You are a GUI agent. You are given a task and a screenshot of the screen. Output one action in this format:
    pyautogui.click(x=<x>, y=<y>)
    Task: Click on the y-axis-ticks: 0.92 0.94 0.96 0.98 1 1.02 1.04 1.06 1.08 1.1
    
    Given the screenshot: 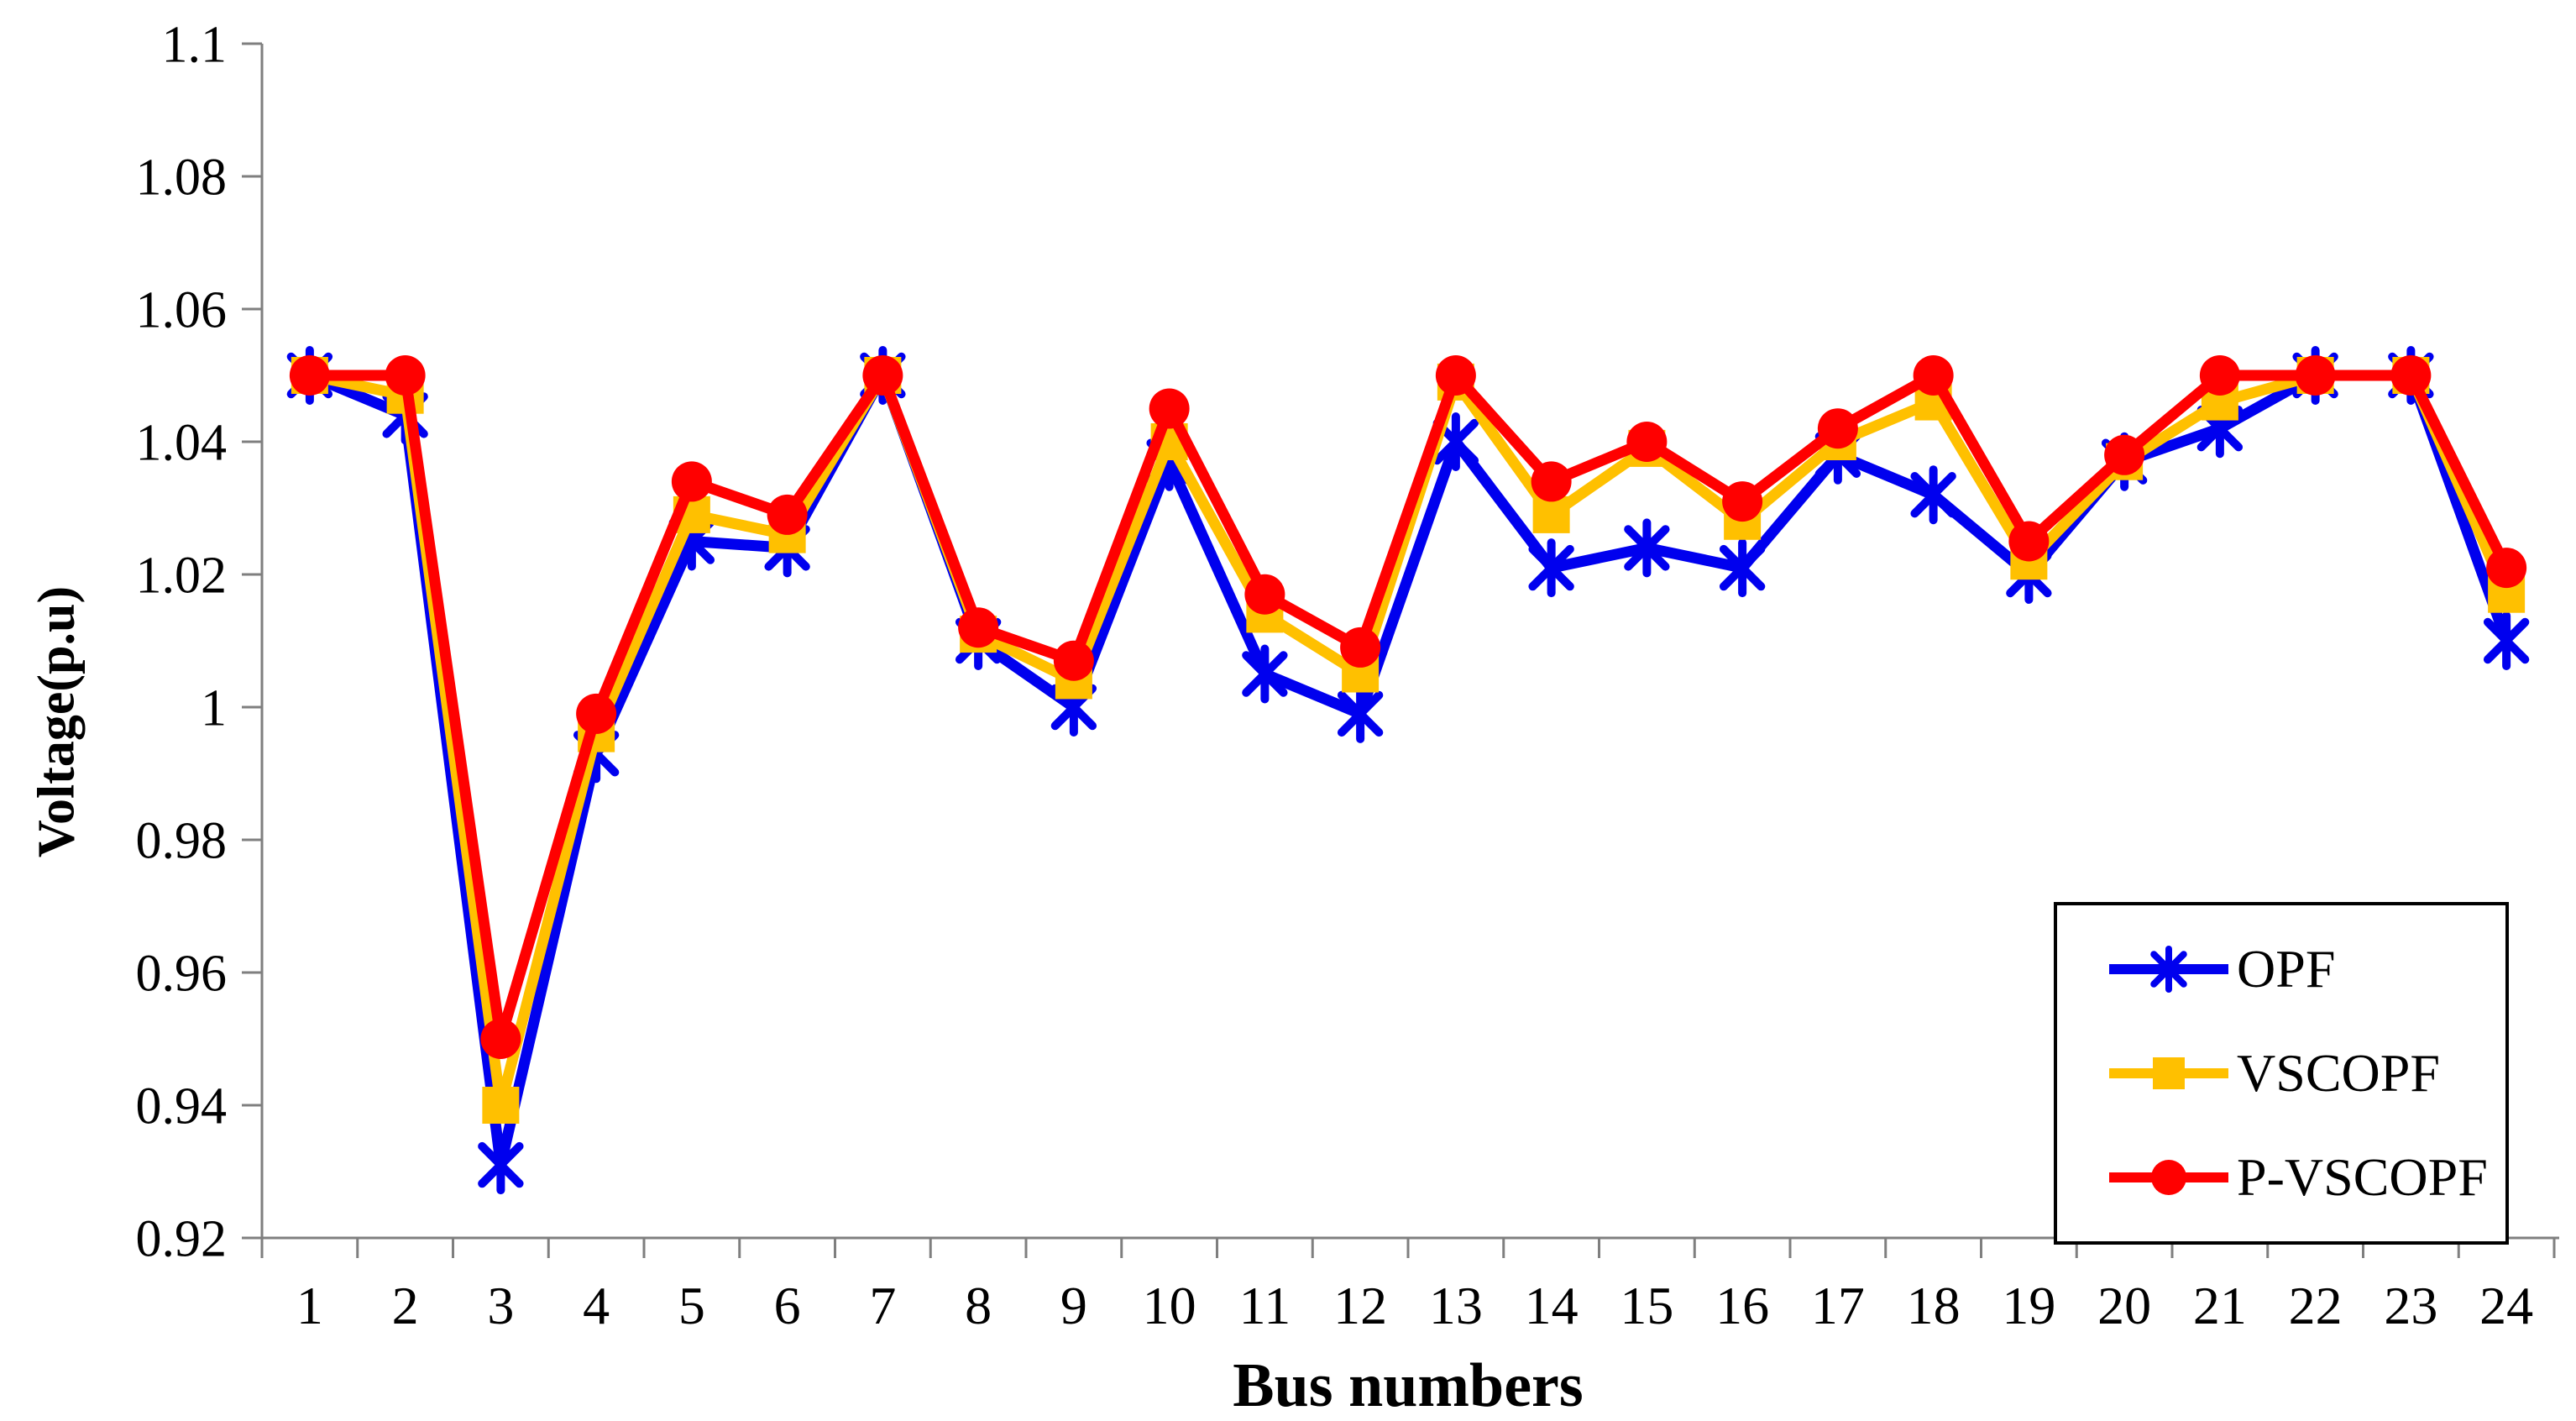 What is the action you would take?
    pyautogui.click(x=199, y=642)
    